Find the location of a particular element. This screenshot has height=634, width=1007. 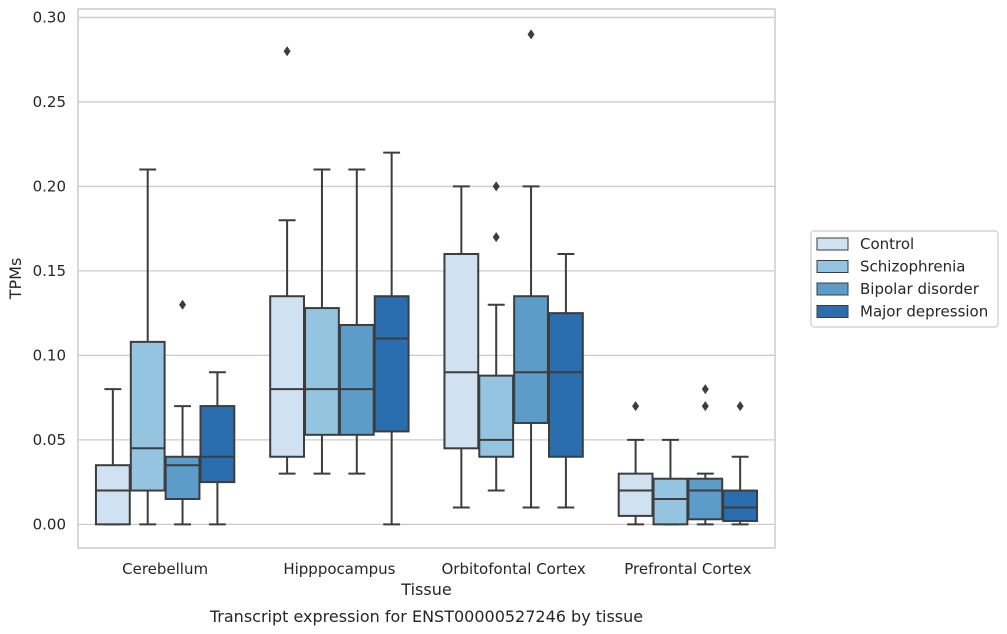

y-tick-label: 0.00 is located at coordinates (49, 524).